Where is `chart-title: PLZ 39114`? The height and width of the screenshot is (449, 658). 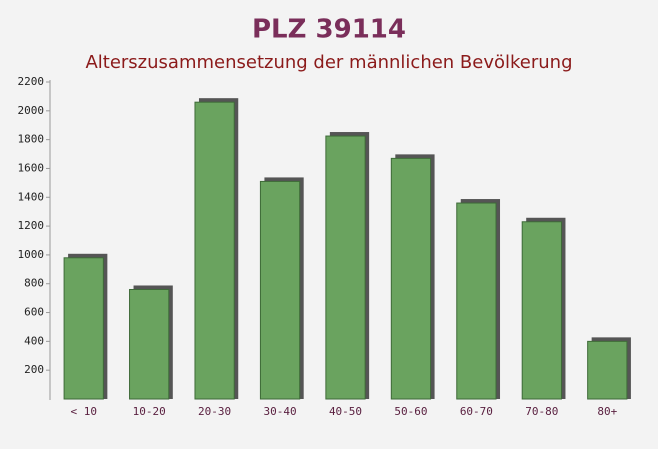 chart-title: PLZ 39114 is located at coordinates (329, 30).